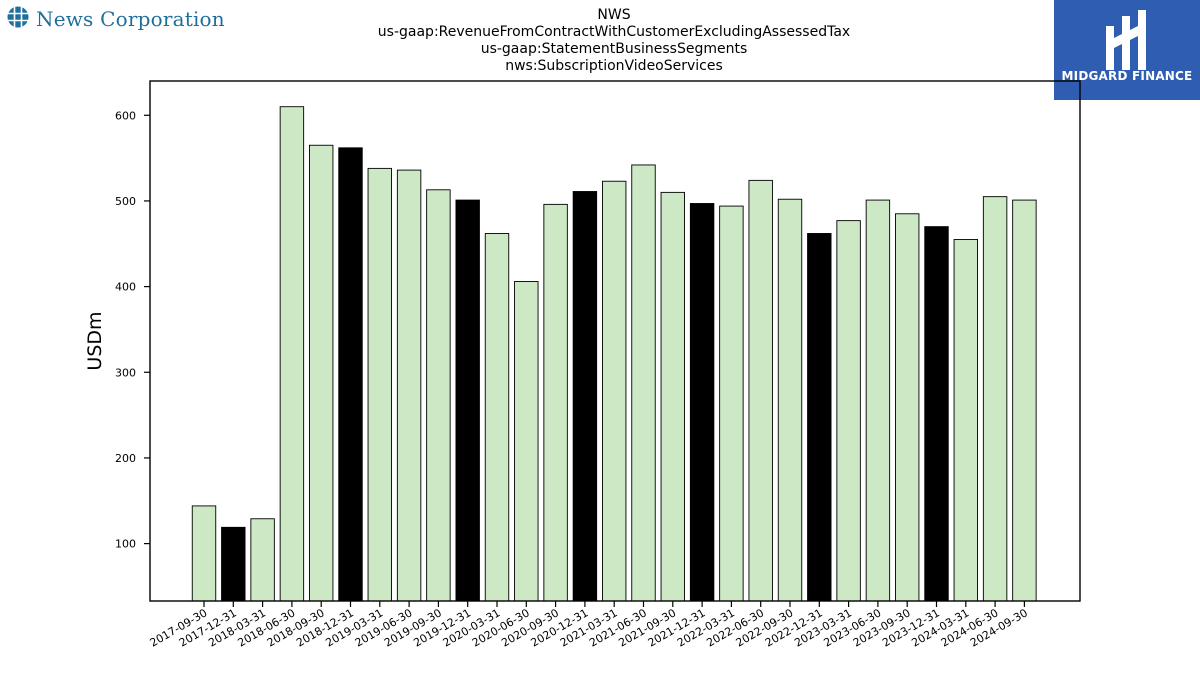 The height and width of the screenshot is (675, 1200). I want to click on news-corp-wordmark: News Corporation, so click(130, 19).